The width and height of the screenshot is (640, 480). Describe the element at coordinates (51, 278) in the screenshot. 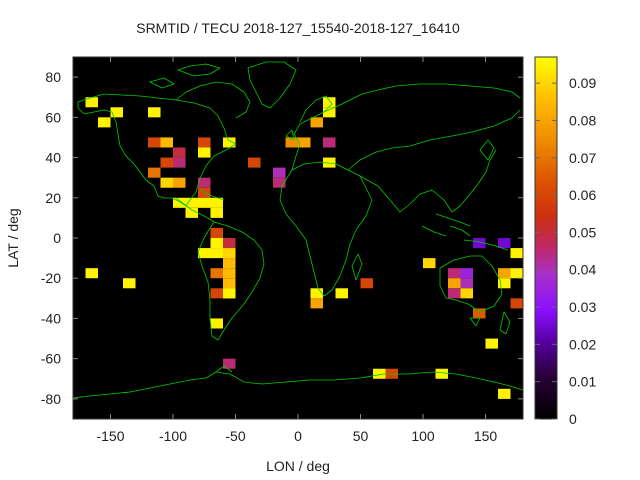

I see `y-tick-label: -20` at that location.